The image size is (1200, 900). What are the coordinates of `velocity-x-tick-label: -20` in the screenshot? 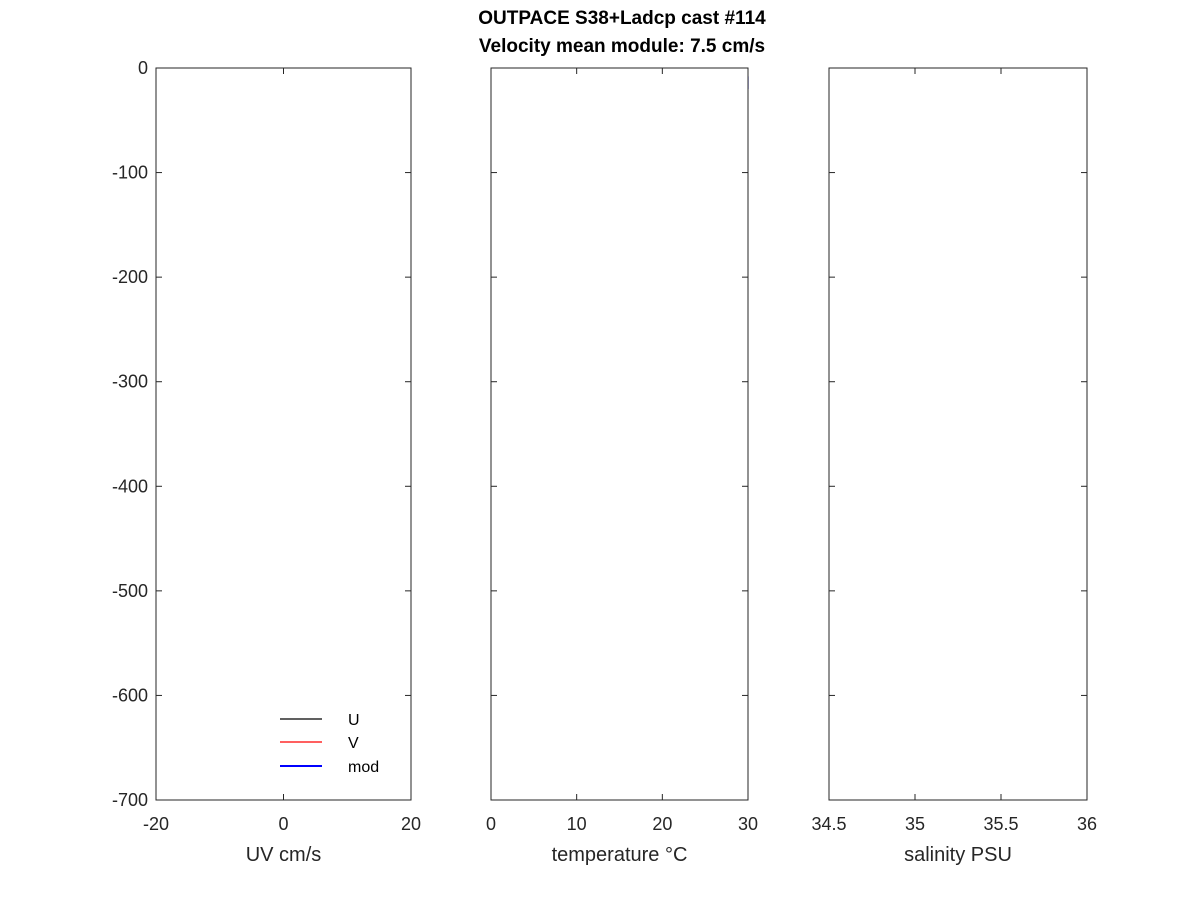 It's located at (156, 824).